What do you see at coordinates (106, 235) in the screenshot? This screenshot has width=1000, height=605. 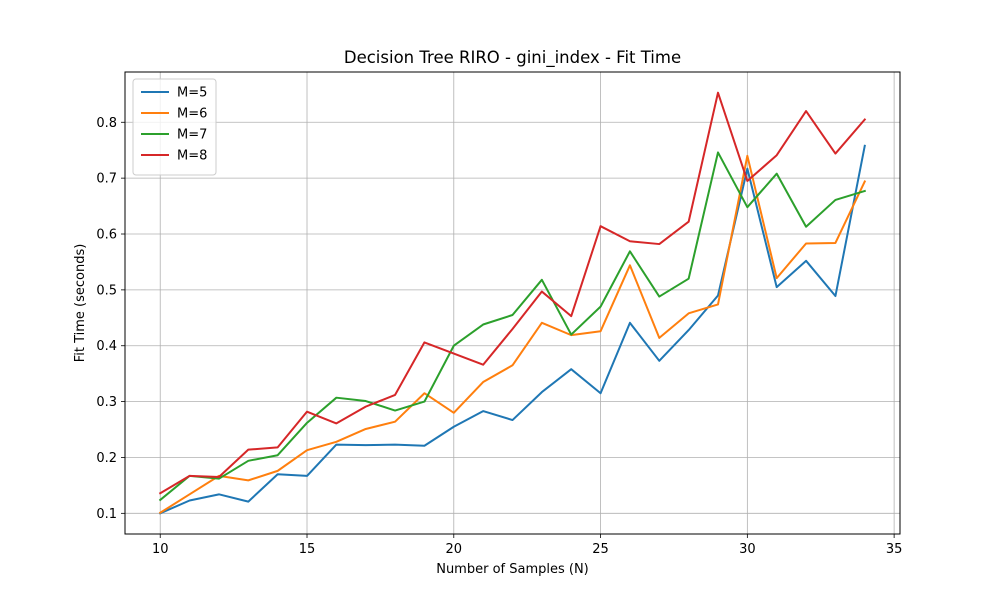 I see `y-tick-label: 0.6` at bounding box center [106, 235].